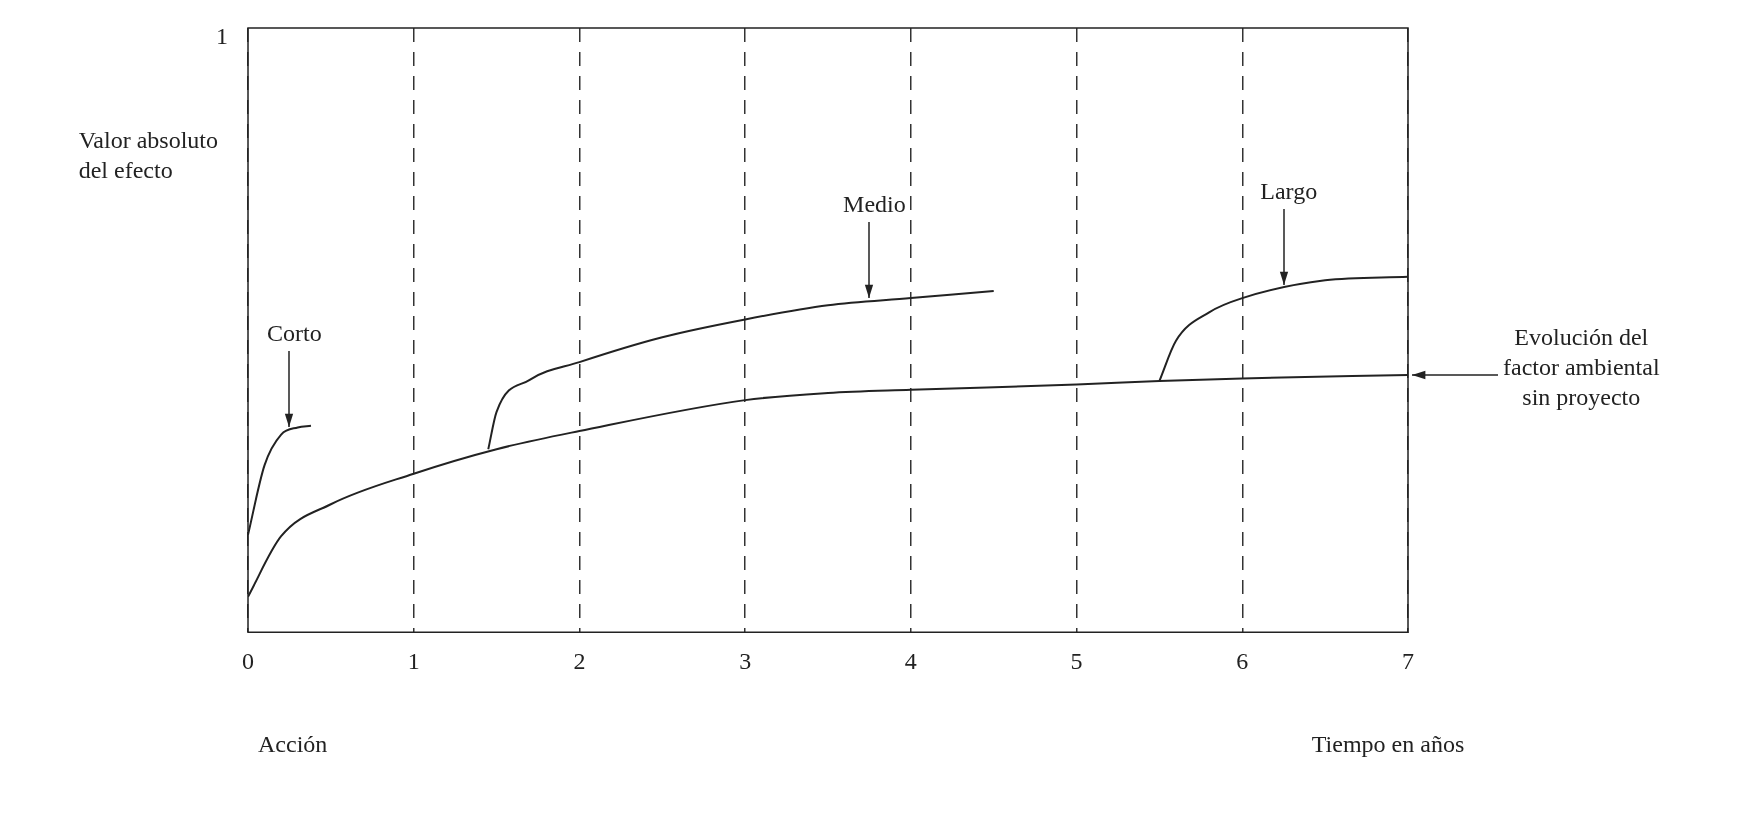 This screenshot has width=1750, height=835. I want to click on x-tick-label: 5, so click(1076, 660).